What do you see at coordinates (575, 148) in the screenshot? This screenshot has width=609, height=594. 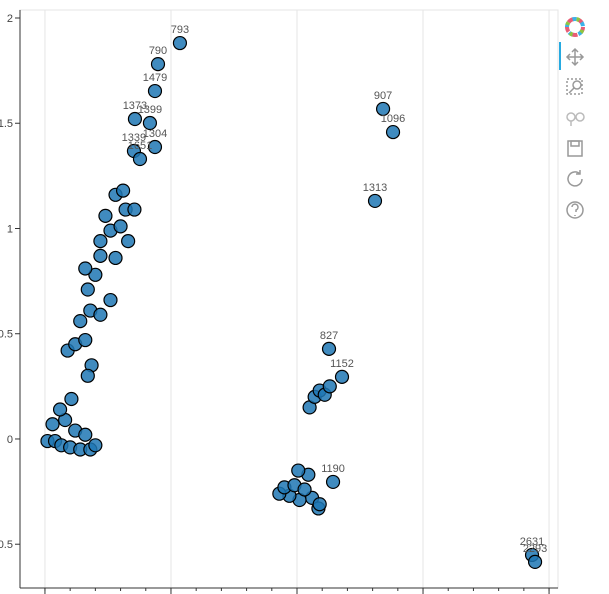 I see `save-tool` at bounding box center [575, 148].